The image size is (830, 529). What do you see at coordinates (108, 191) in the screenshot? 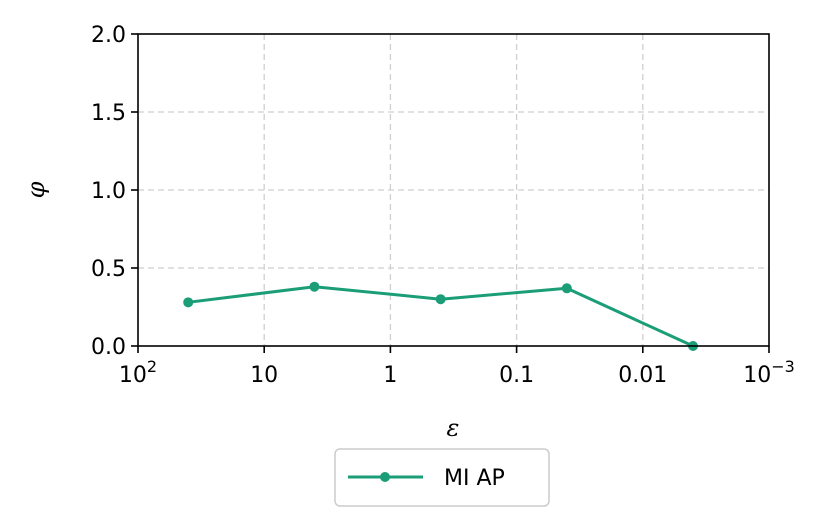
I see `y-tick-label: 1.0` at bounding box center [108, 191].